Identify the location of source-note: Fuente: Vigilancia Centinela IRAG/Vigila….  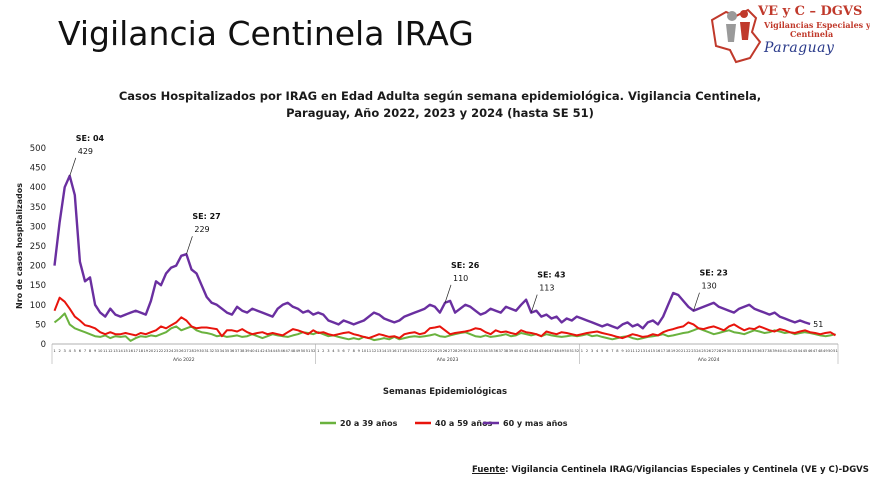
(670, 470).